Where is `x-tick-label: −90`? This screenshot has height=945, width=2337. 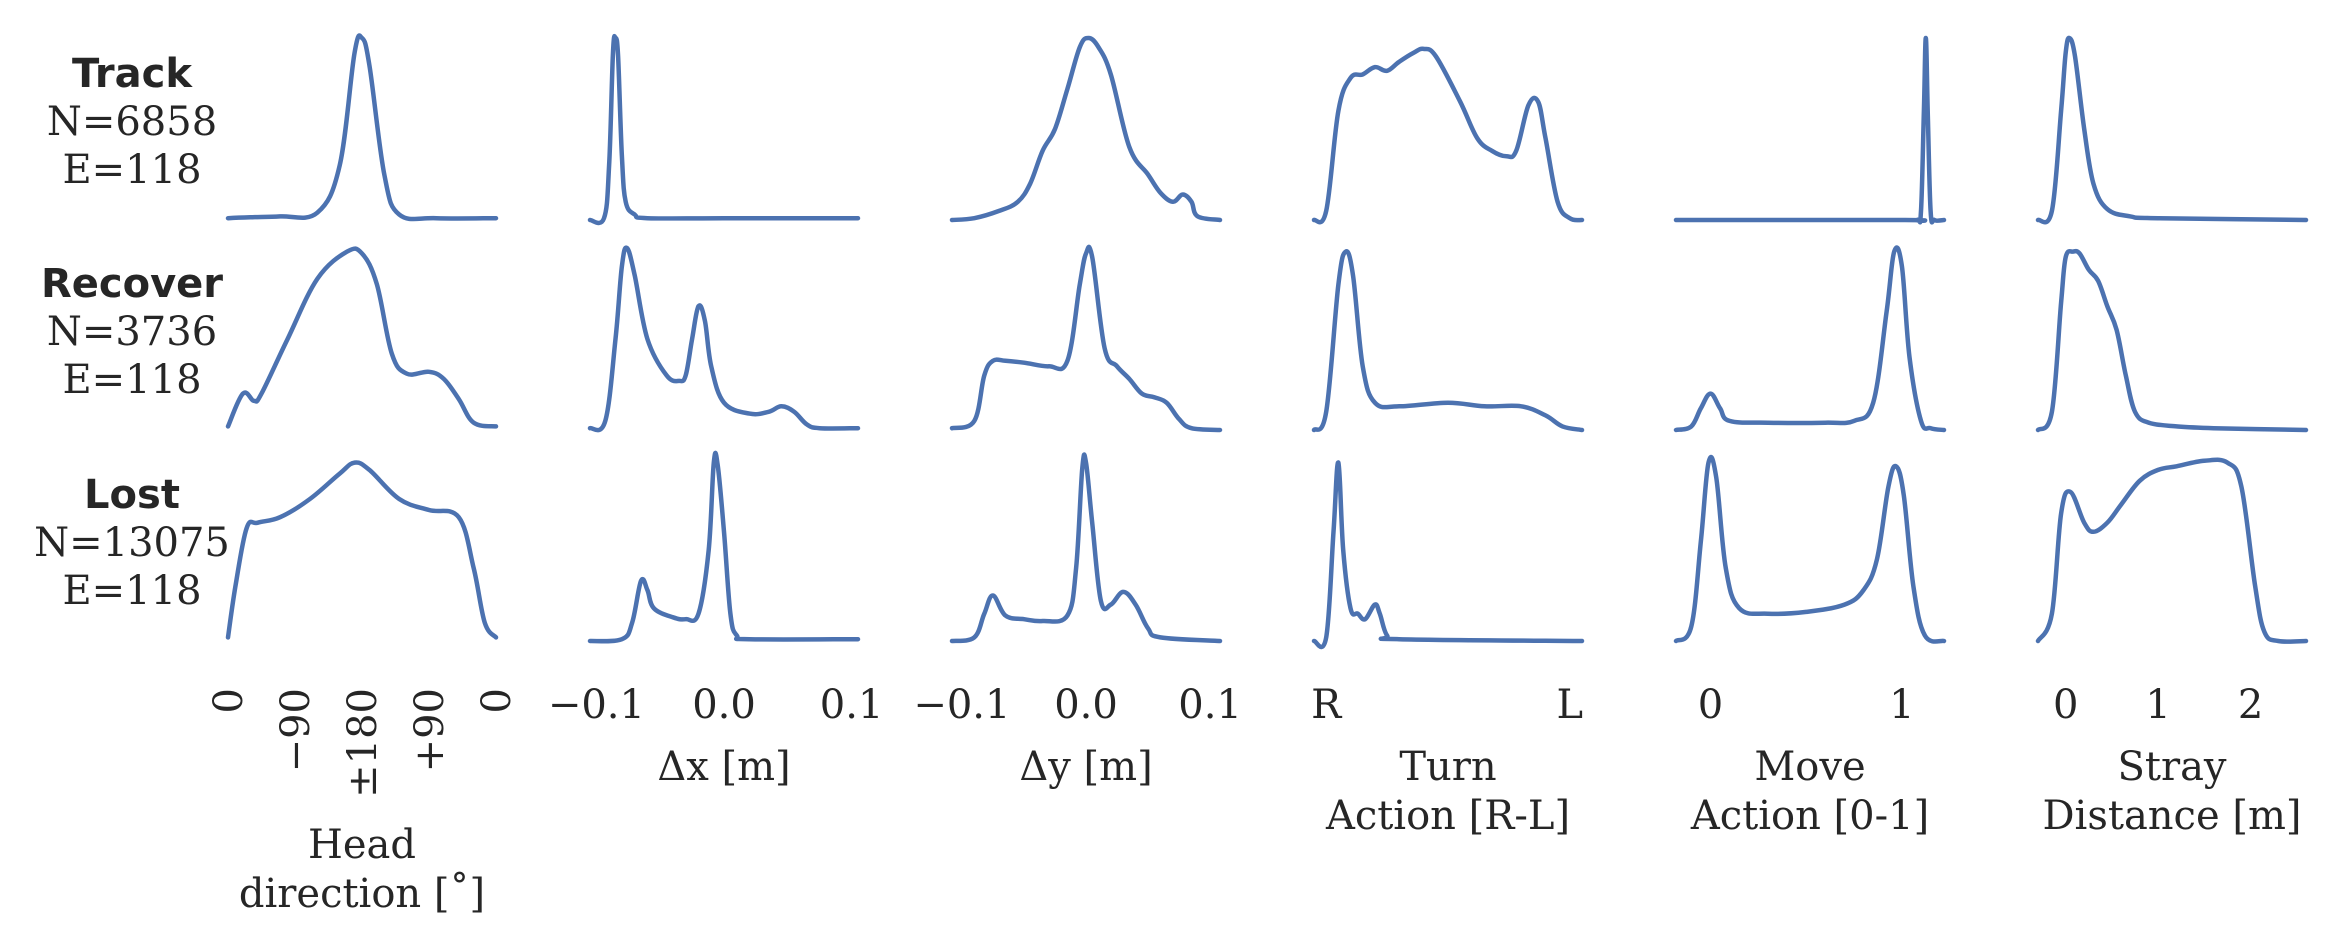
x-tick-label: −90 is located at coordinates (296, 730).